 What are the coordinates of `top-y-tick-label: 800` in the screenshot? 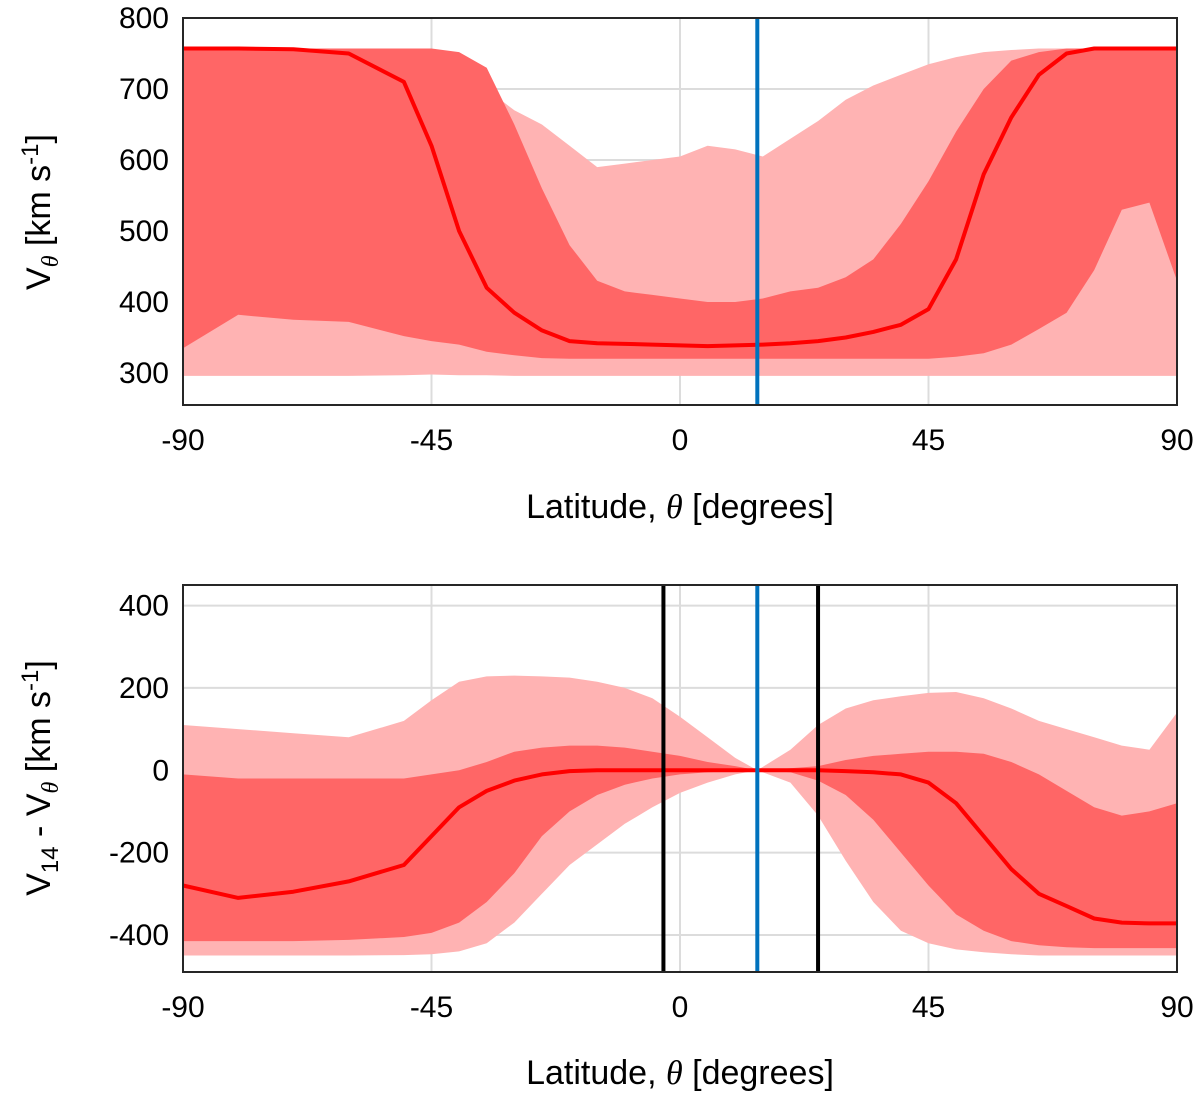 It's located at (144, 18).